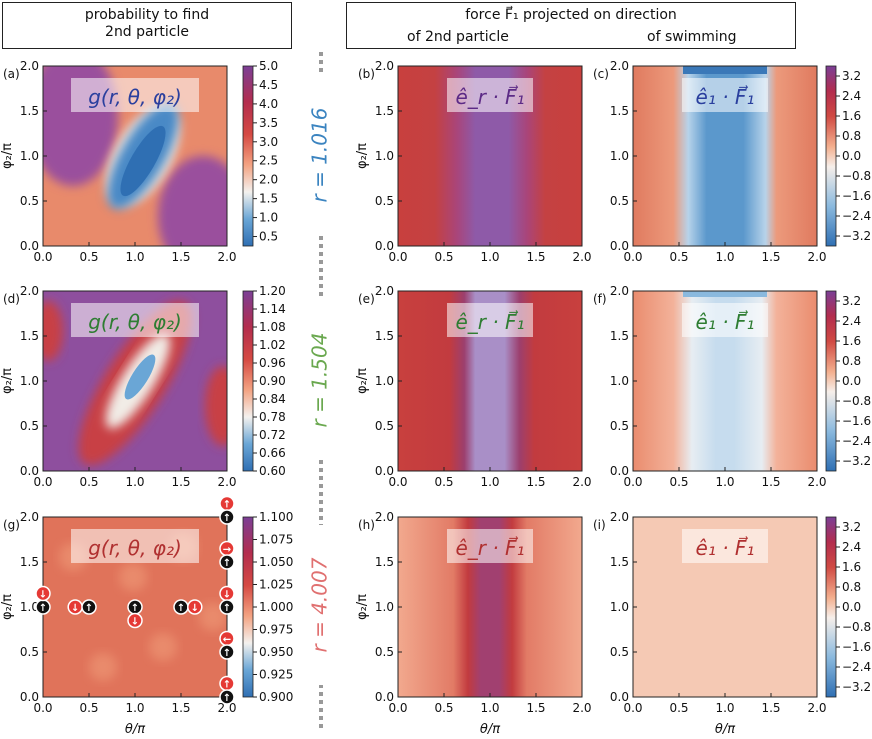  Describe the element at coordinates (276, 630) in the screenshot. I see `colorbar-tick-label: 0.975` at that location.